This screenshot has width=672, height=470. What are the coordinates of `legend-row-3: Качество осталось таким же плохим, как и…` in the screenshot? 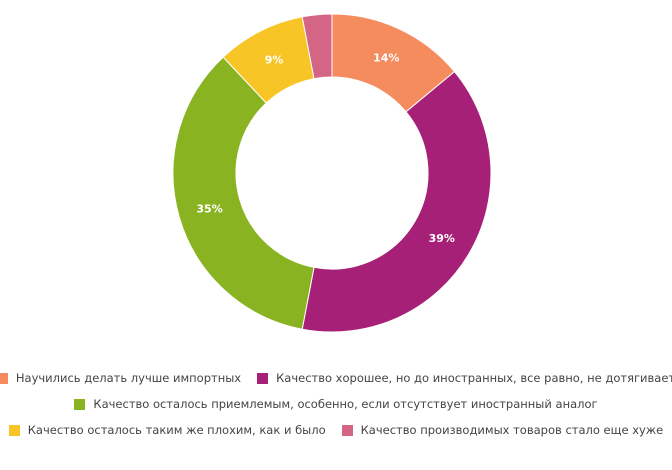 It's located at (336, 430).